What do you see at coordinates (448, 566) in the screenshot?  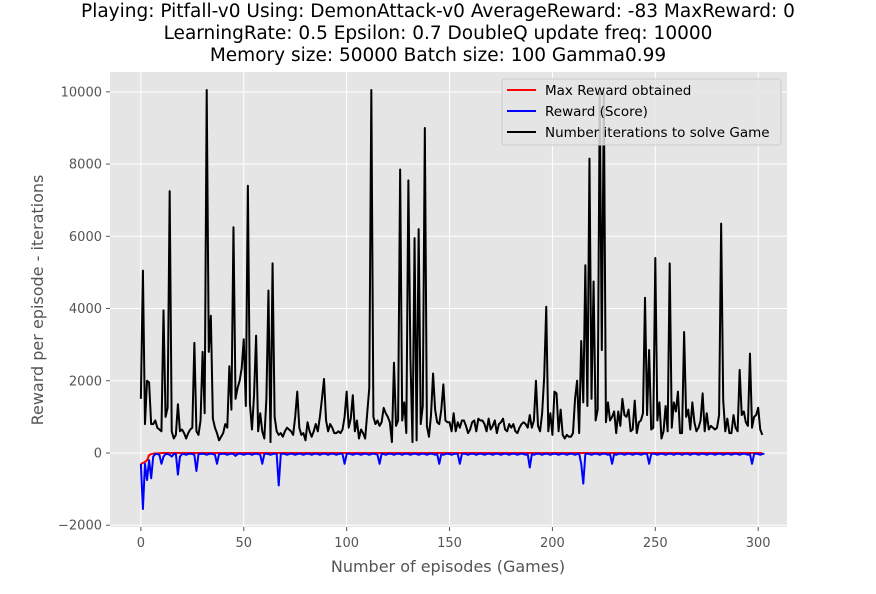 I see `x-axis-label: Number of episodes (Games)` at bounding box center [448, 566].